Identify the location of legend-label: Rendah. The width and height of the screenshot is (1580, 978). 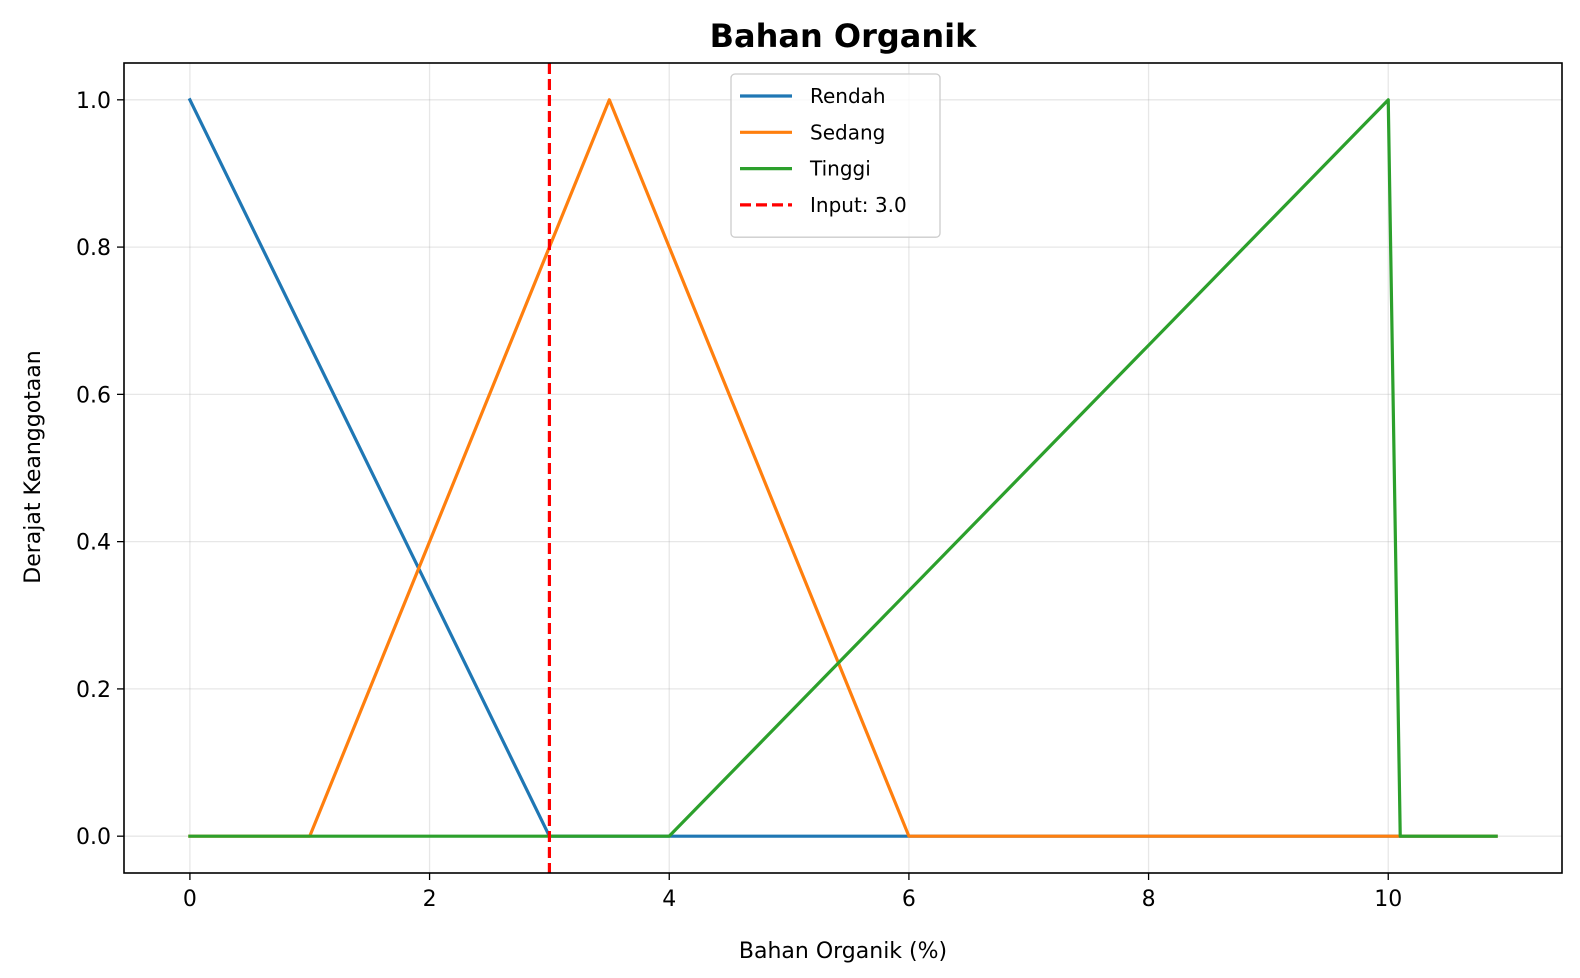
(848, 96).